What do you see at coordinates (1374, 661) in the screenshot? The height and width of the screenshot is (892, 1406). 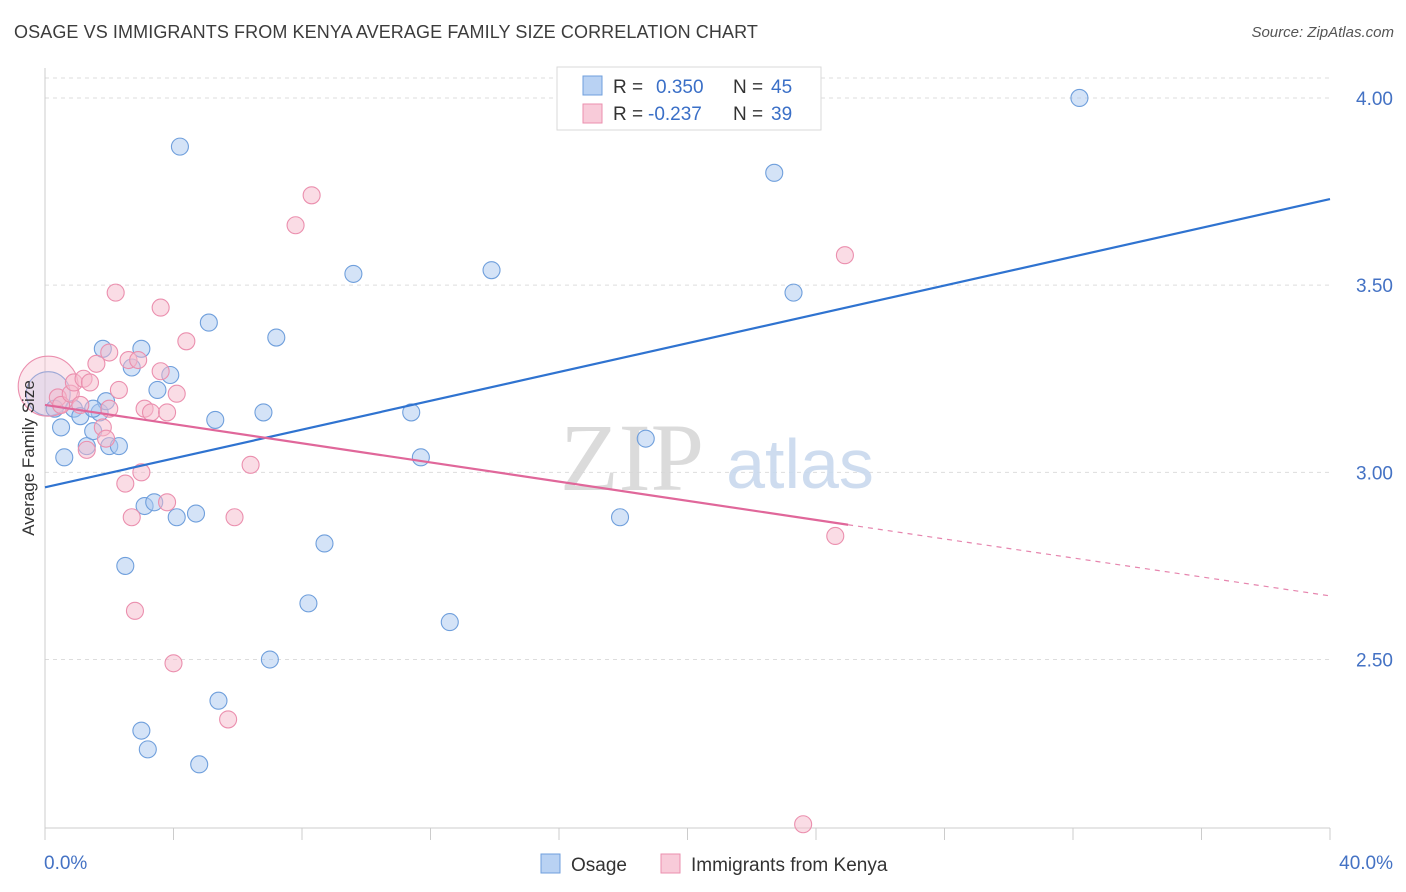 I see `y-tick-label: 2.50` at bounding box center [1374, 661].